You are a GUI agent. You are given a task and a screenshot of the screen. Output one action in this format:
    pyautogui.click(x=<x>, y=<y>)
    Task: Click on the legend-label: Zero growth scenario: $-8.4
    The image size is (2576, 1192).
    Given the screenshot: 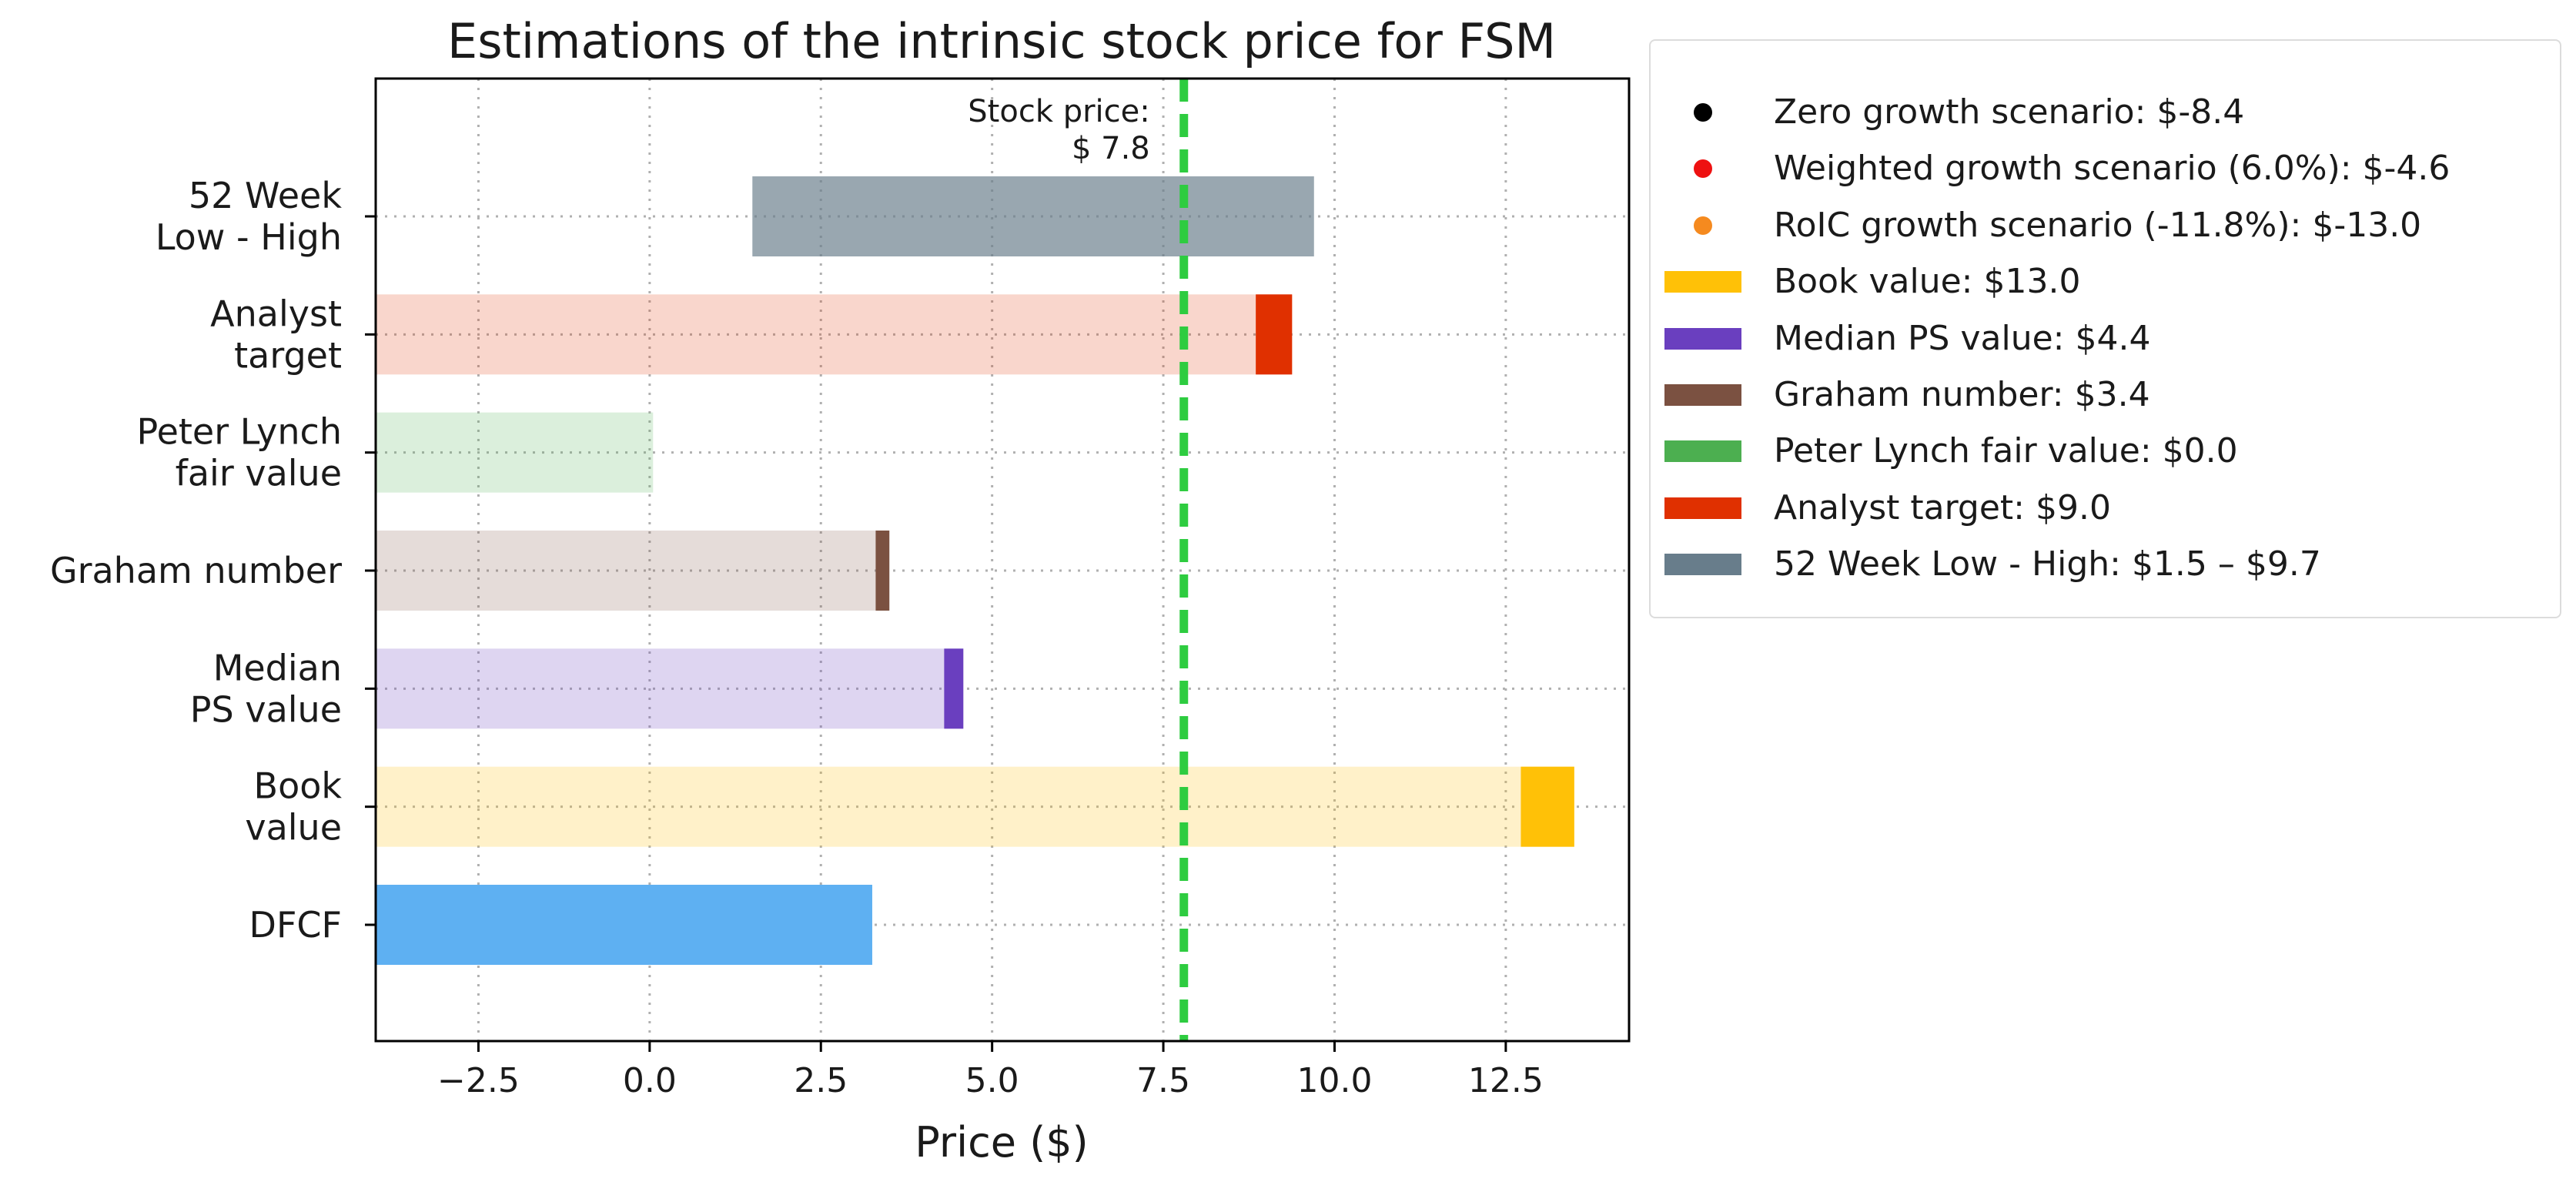 What is the action you would take?
    pyautogui.click(x=2010, y=112)
    